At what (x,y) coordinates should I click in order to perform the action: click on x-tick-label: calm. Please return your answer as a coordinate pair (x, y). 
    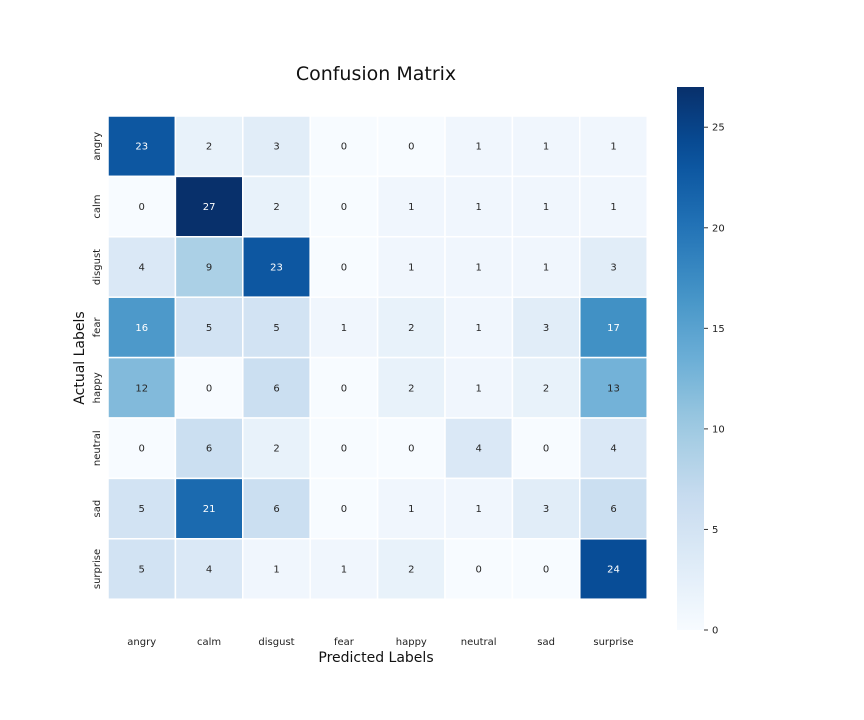
    Looking at the image, I should click on (209, 642).